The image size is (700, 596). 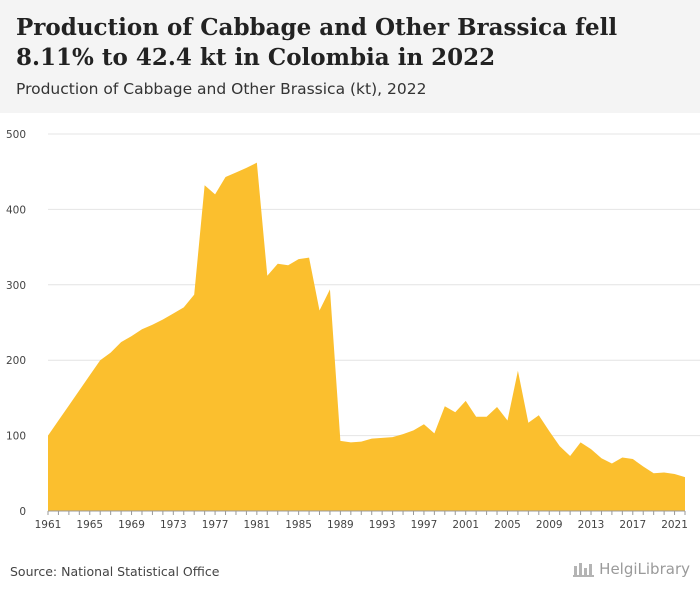 What do you see at coordinates (507, 525) in the screenshot?
I see `x-tick-label: 2005` at bounding box center [507, 525].